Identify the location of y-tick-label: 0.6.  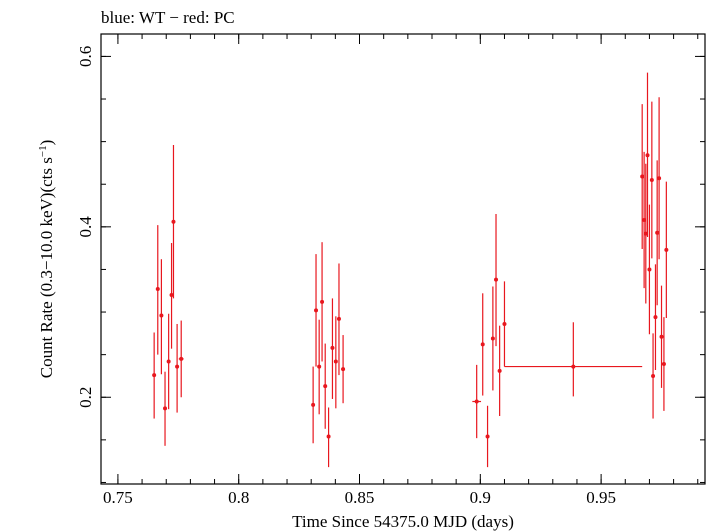
(85, 56).